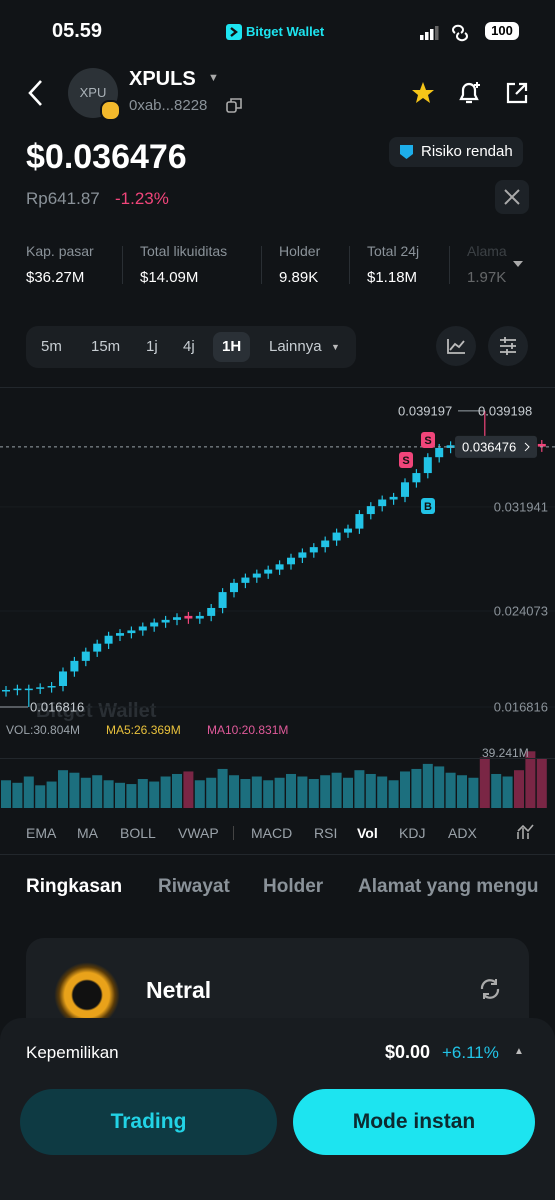  Describe the element at coordinates (505, 410) in the screenshot. I see `high-label: 0.039198` at that location.